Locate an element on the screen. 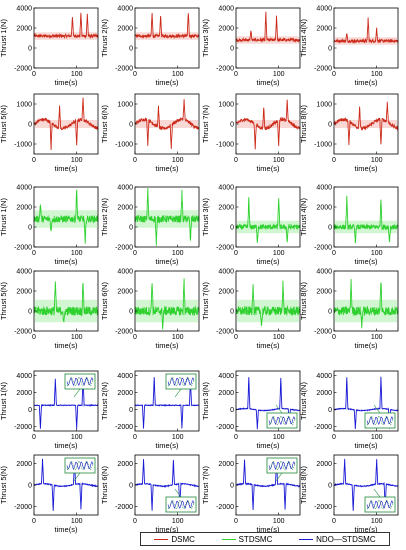 This screenshot has height=550, width=406. legend-label-dsmc: DSMC is located at coordinates (183, 539).